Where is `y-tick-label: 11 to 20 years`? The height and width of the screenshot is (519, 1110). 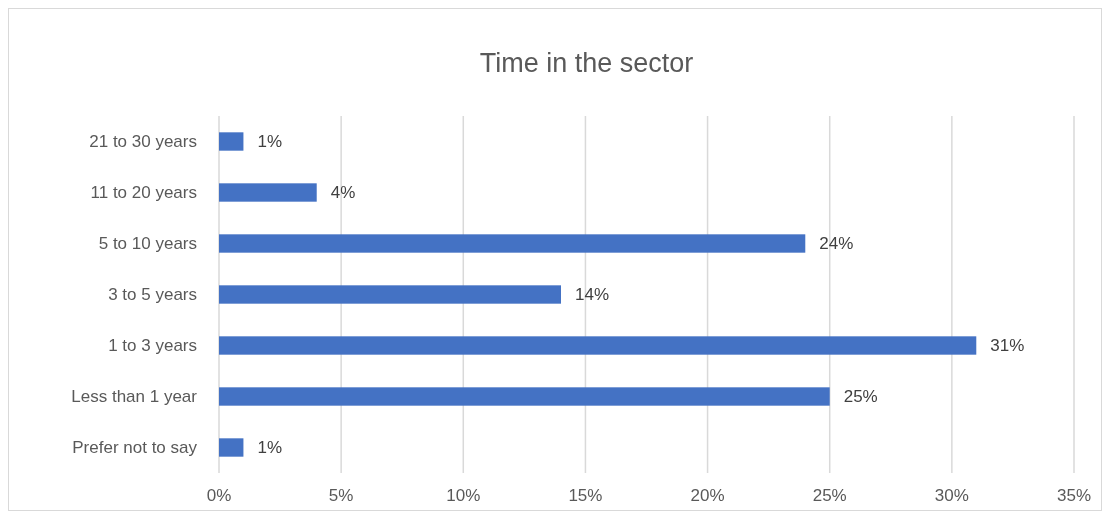
y-tick-label: 11 to 20 years is located at coordinates (143, 193).